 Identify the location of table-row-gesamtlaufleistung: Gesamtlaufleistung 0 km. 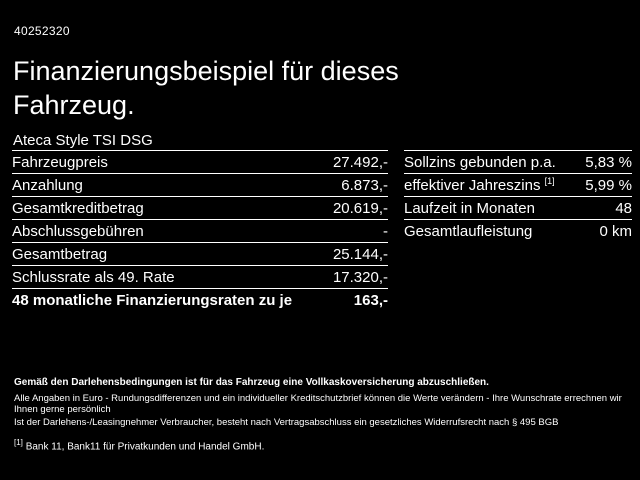
(518, 230).